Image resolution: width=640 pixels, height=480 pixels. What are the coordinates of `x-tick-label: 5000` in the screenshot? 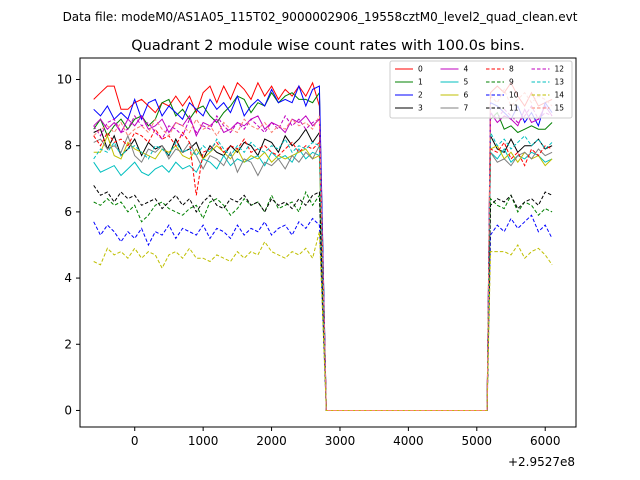 It's located at (477, 441).